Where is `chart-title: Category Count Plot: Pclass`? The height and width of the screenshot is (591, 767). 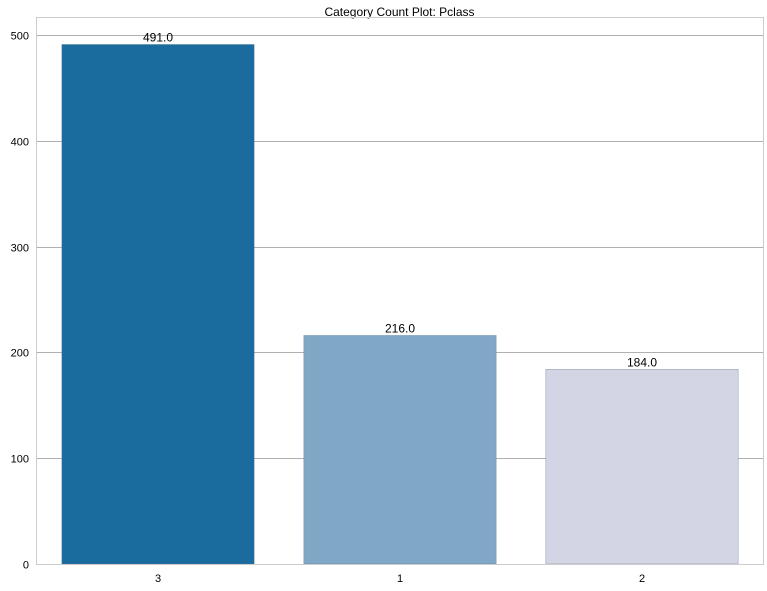
chart-title: Category Count Plot: Pclass is located at coordinates (399, 12).